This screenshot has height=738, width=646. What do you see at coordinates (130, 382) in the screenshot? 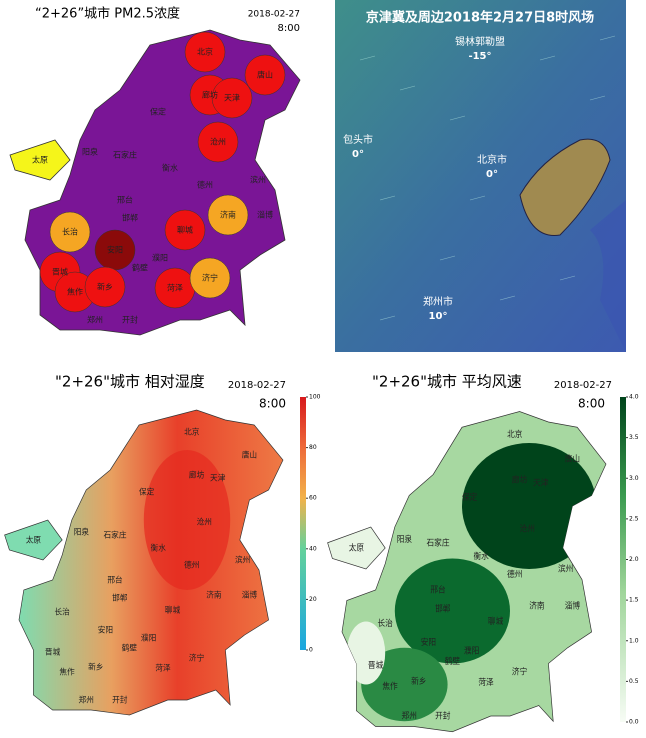
I see `title: "2+26"城市 相对湿度` at bounding box center [130, 382].